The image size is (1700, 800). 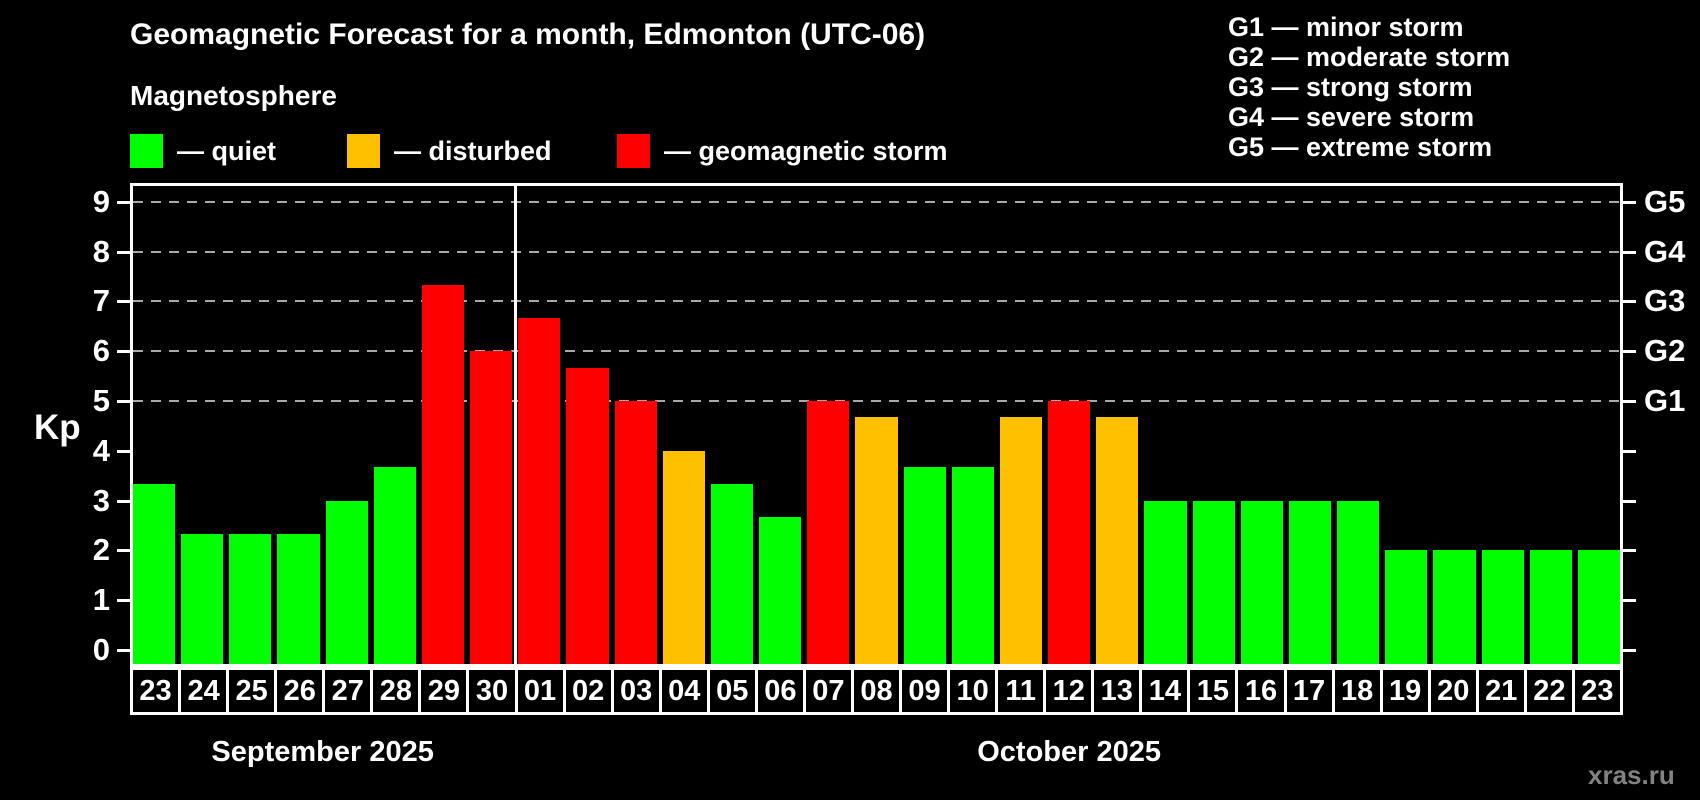 I want to click on date-cell: 25, so click(x=252, y=691).